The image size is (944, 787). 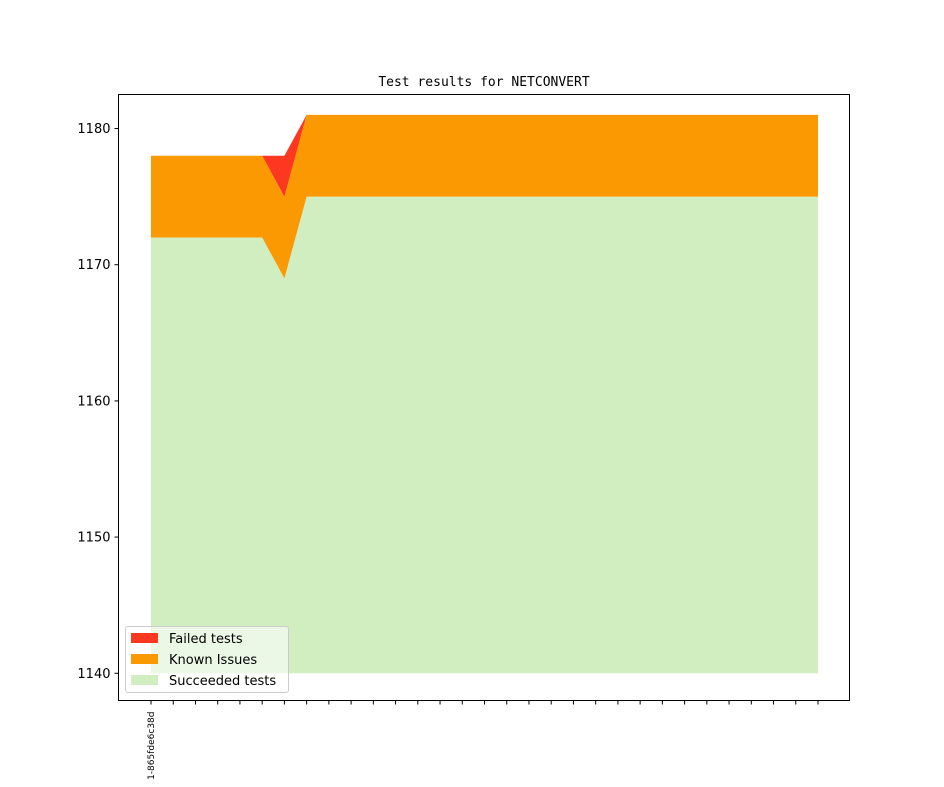 I want to click on x-axis: 1-865fde6c38d, so click(x=483, y=740).